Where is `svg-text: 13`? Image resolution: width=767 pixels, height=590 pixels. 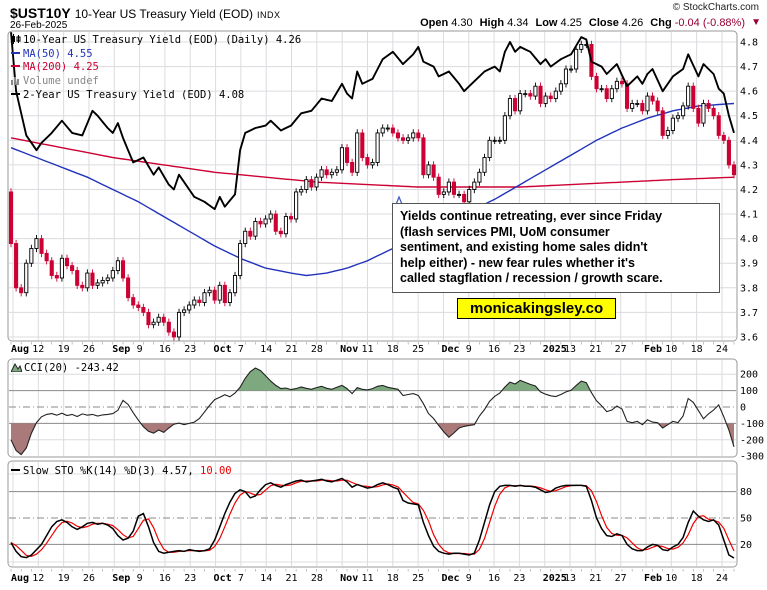
svg-text: 13 is located at coordinates (570, 349).